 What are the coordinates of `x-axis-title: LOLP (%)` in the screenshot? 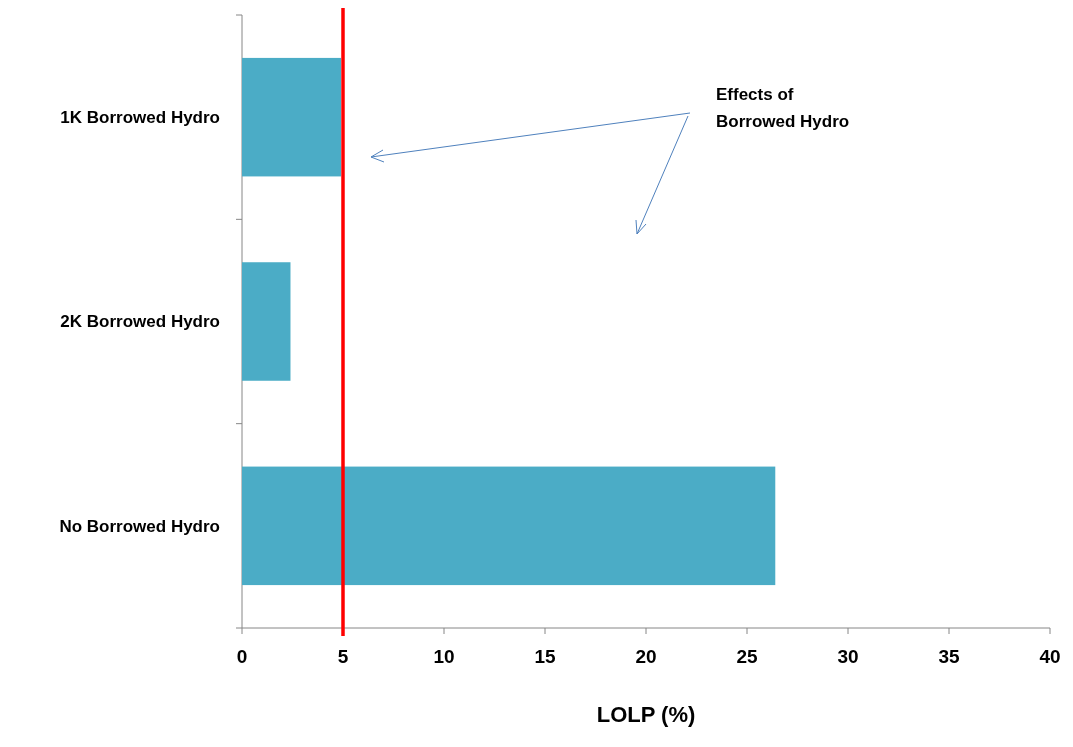 It's located at (646, 714).